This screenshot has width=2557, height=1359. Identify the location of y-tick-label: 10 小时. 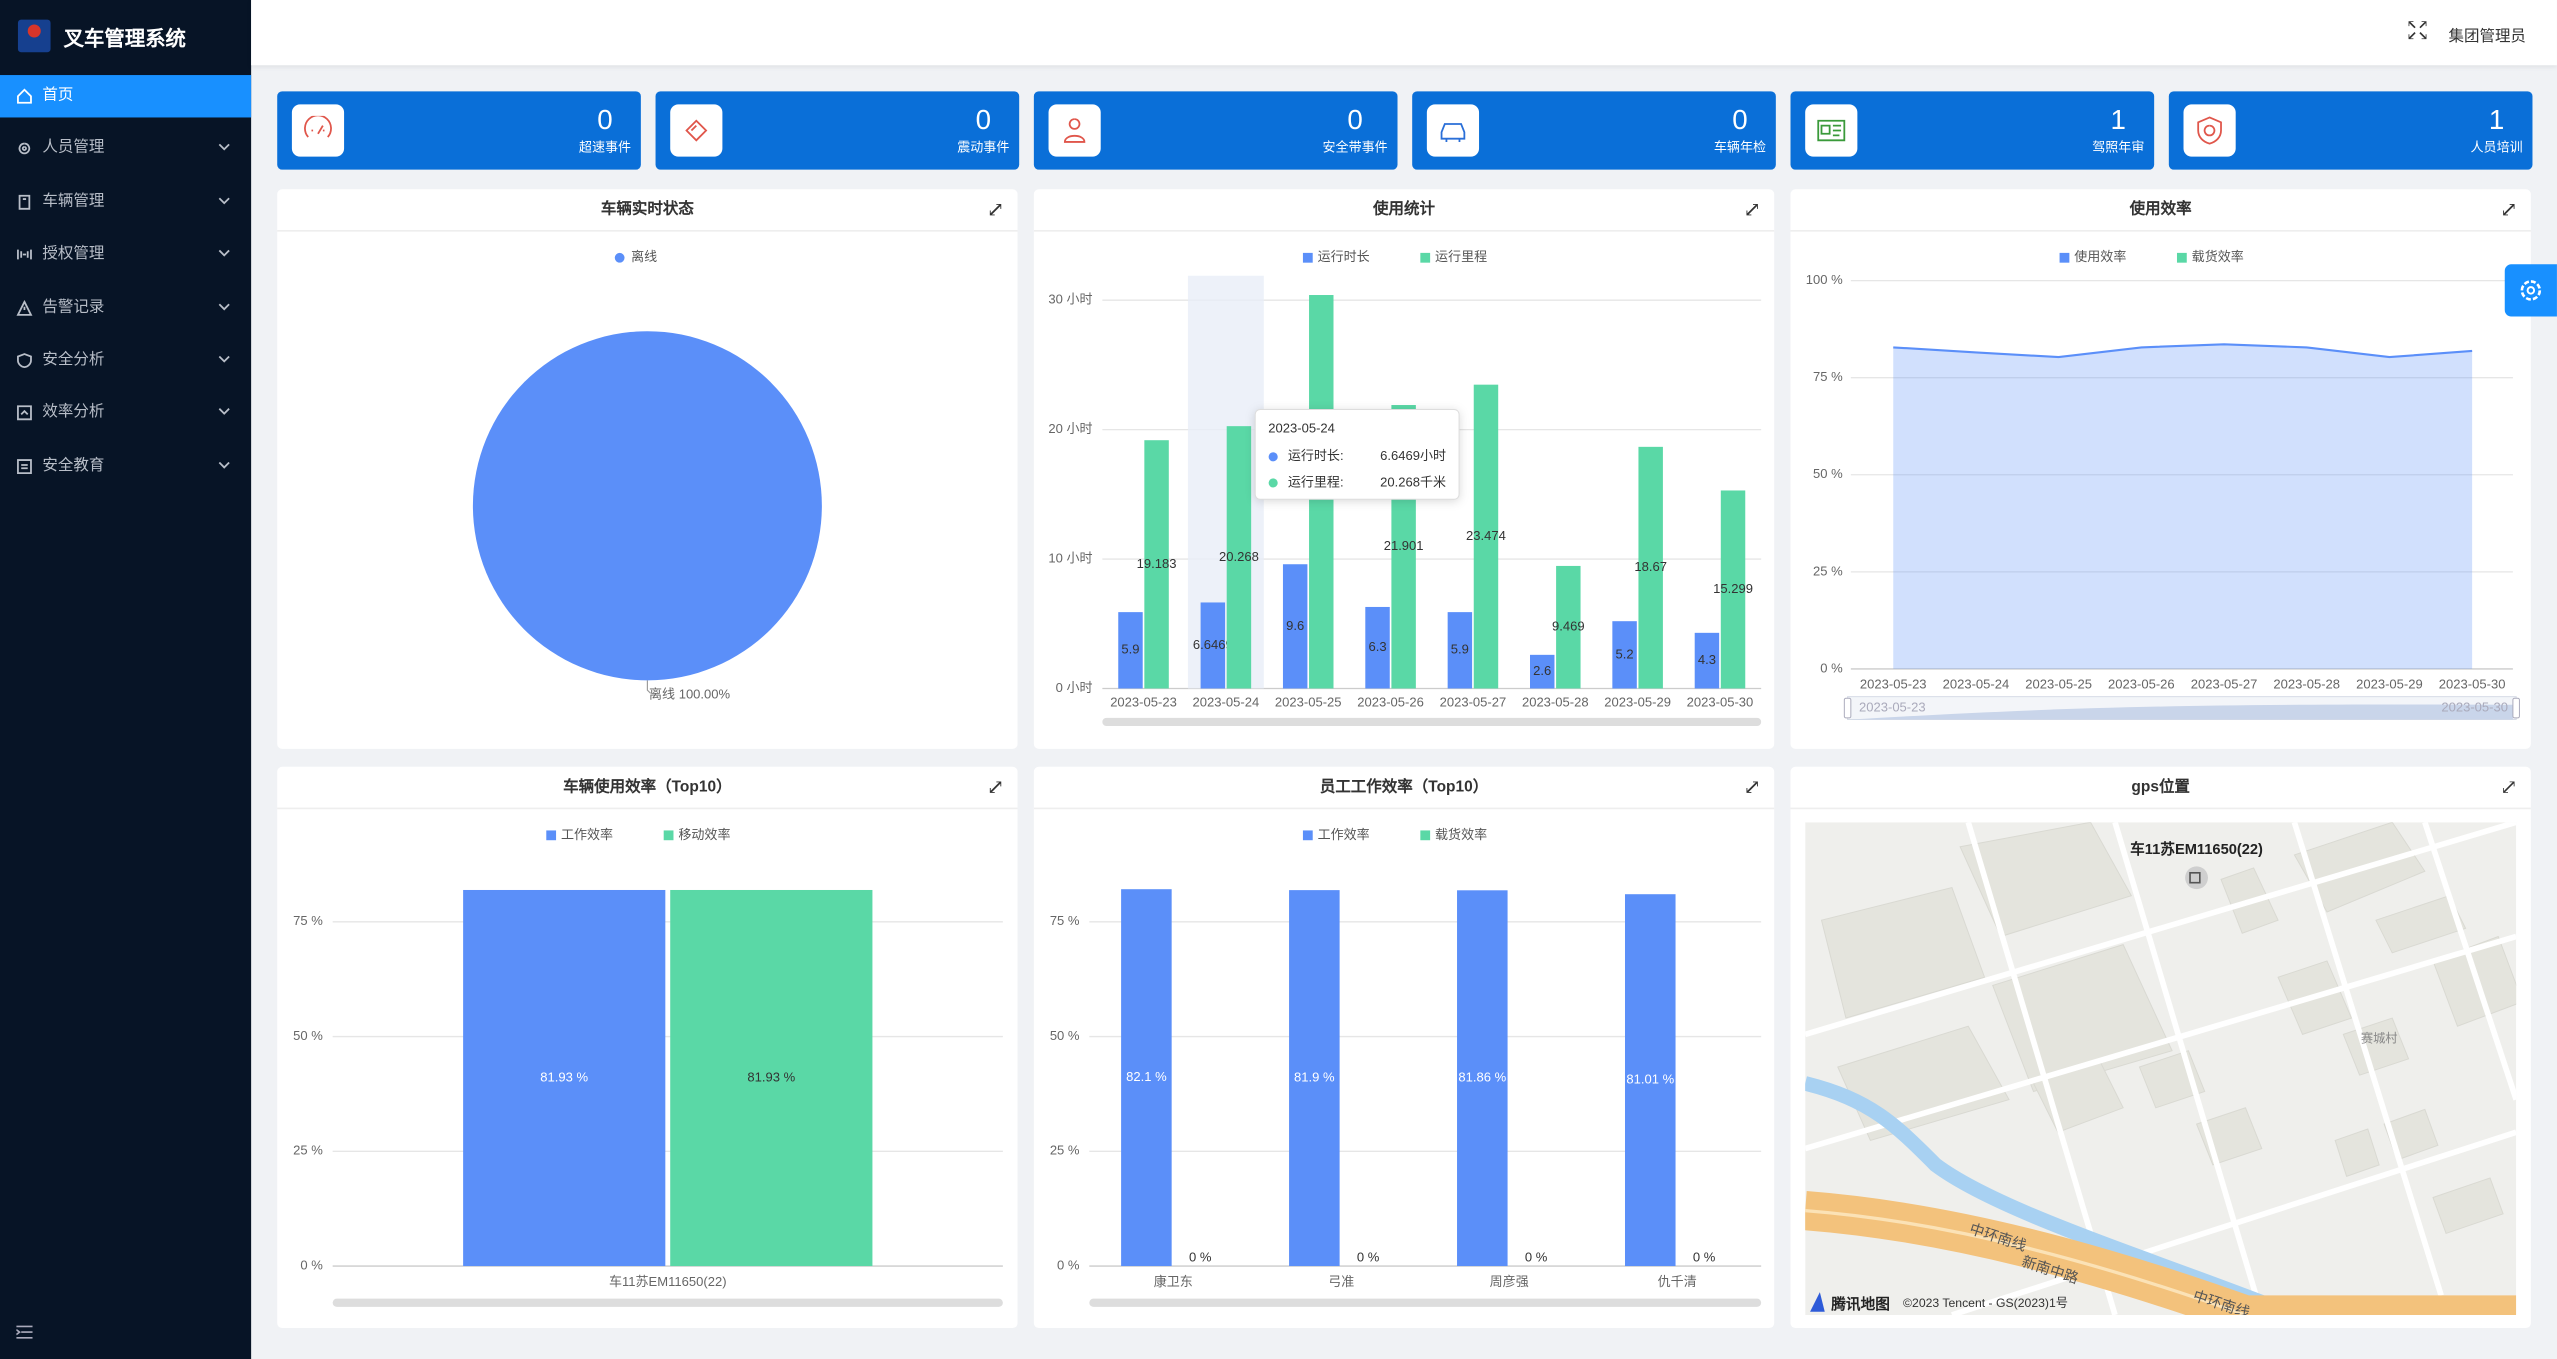
(1070, 557).